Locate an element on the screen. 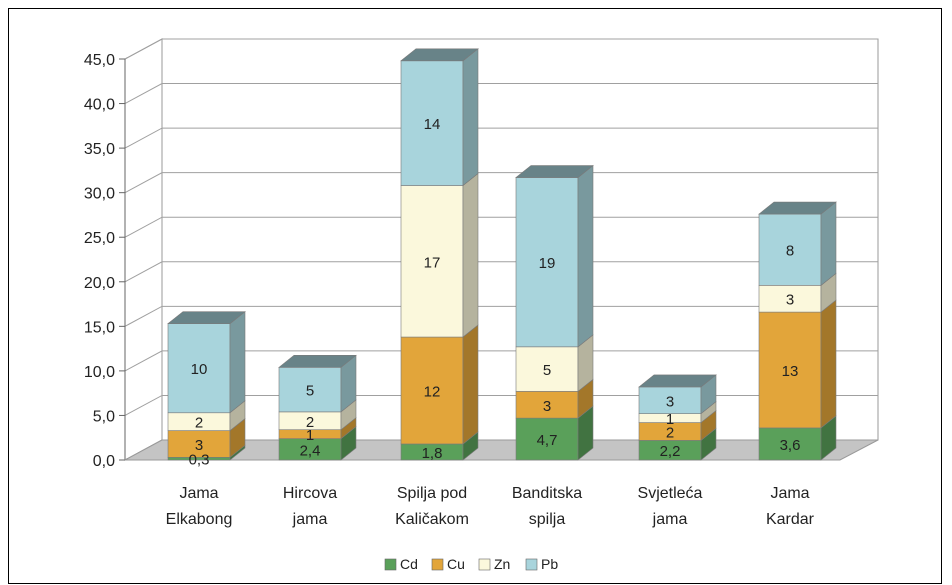  category-label: Hircova is located at coordinates (310, 493).